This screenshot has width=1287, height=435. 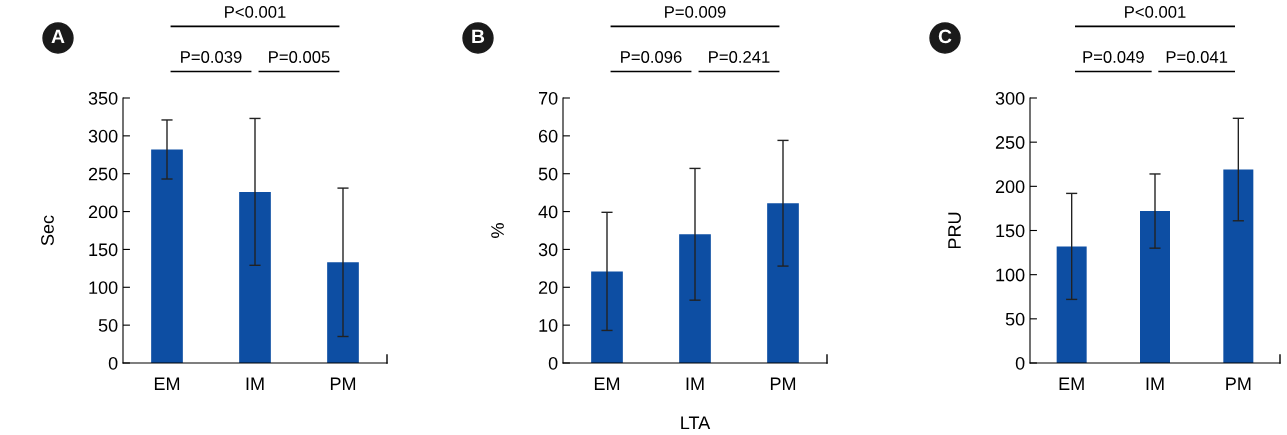 I want to click on text: P=0.049, so click(x=1113, y=57).